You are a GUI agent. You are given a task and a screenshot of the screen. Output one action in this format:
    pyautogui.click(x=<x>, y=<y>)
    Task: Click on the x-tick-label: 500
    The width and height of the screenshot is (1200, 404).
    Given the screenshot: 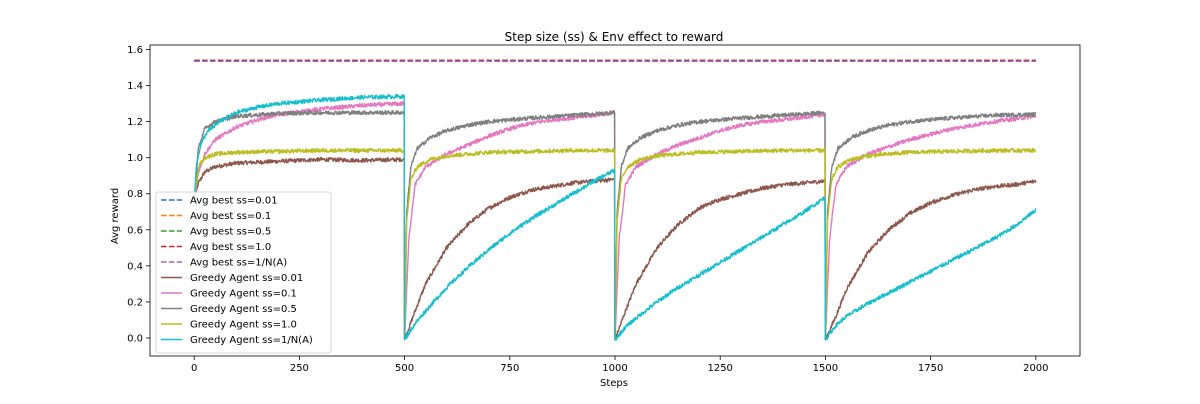 What is the action you would take?
    pyautogui.click(x=404, y=368)
    